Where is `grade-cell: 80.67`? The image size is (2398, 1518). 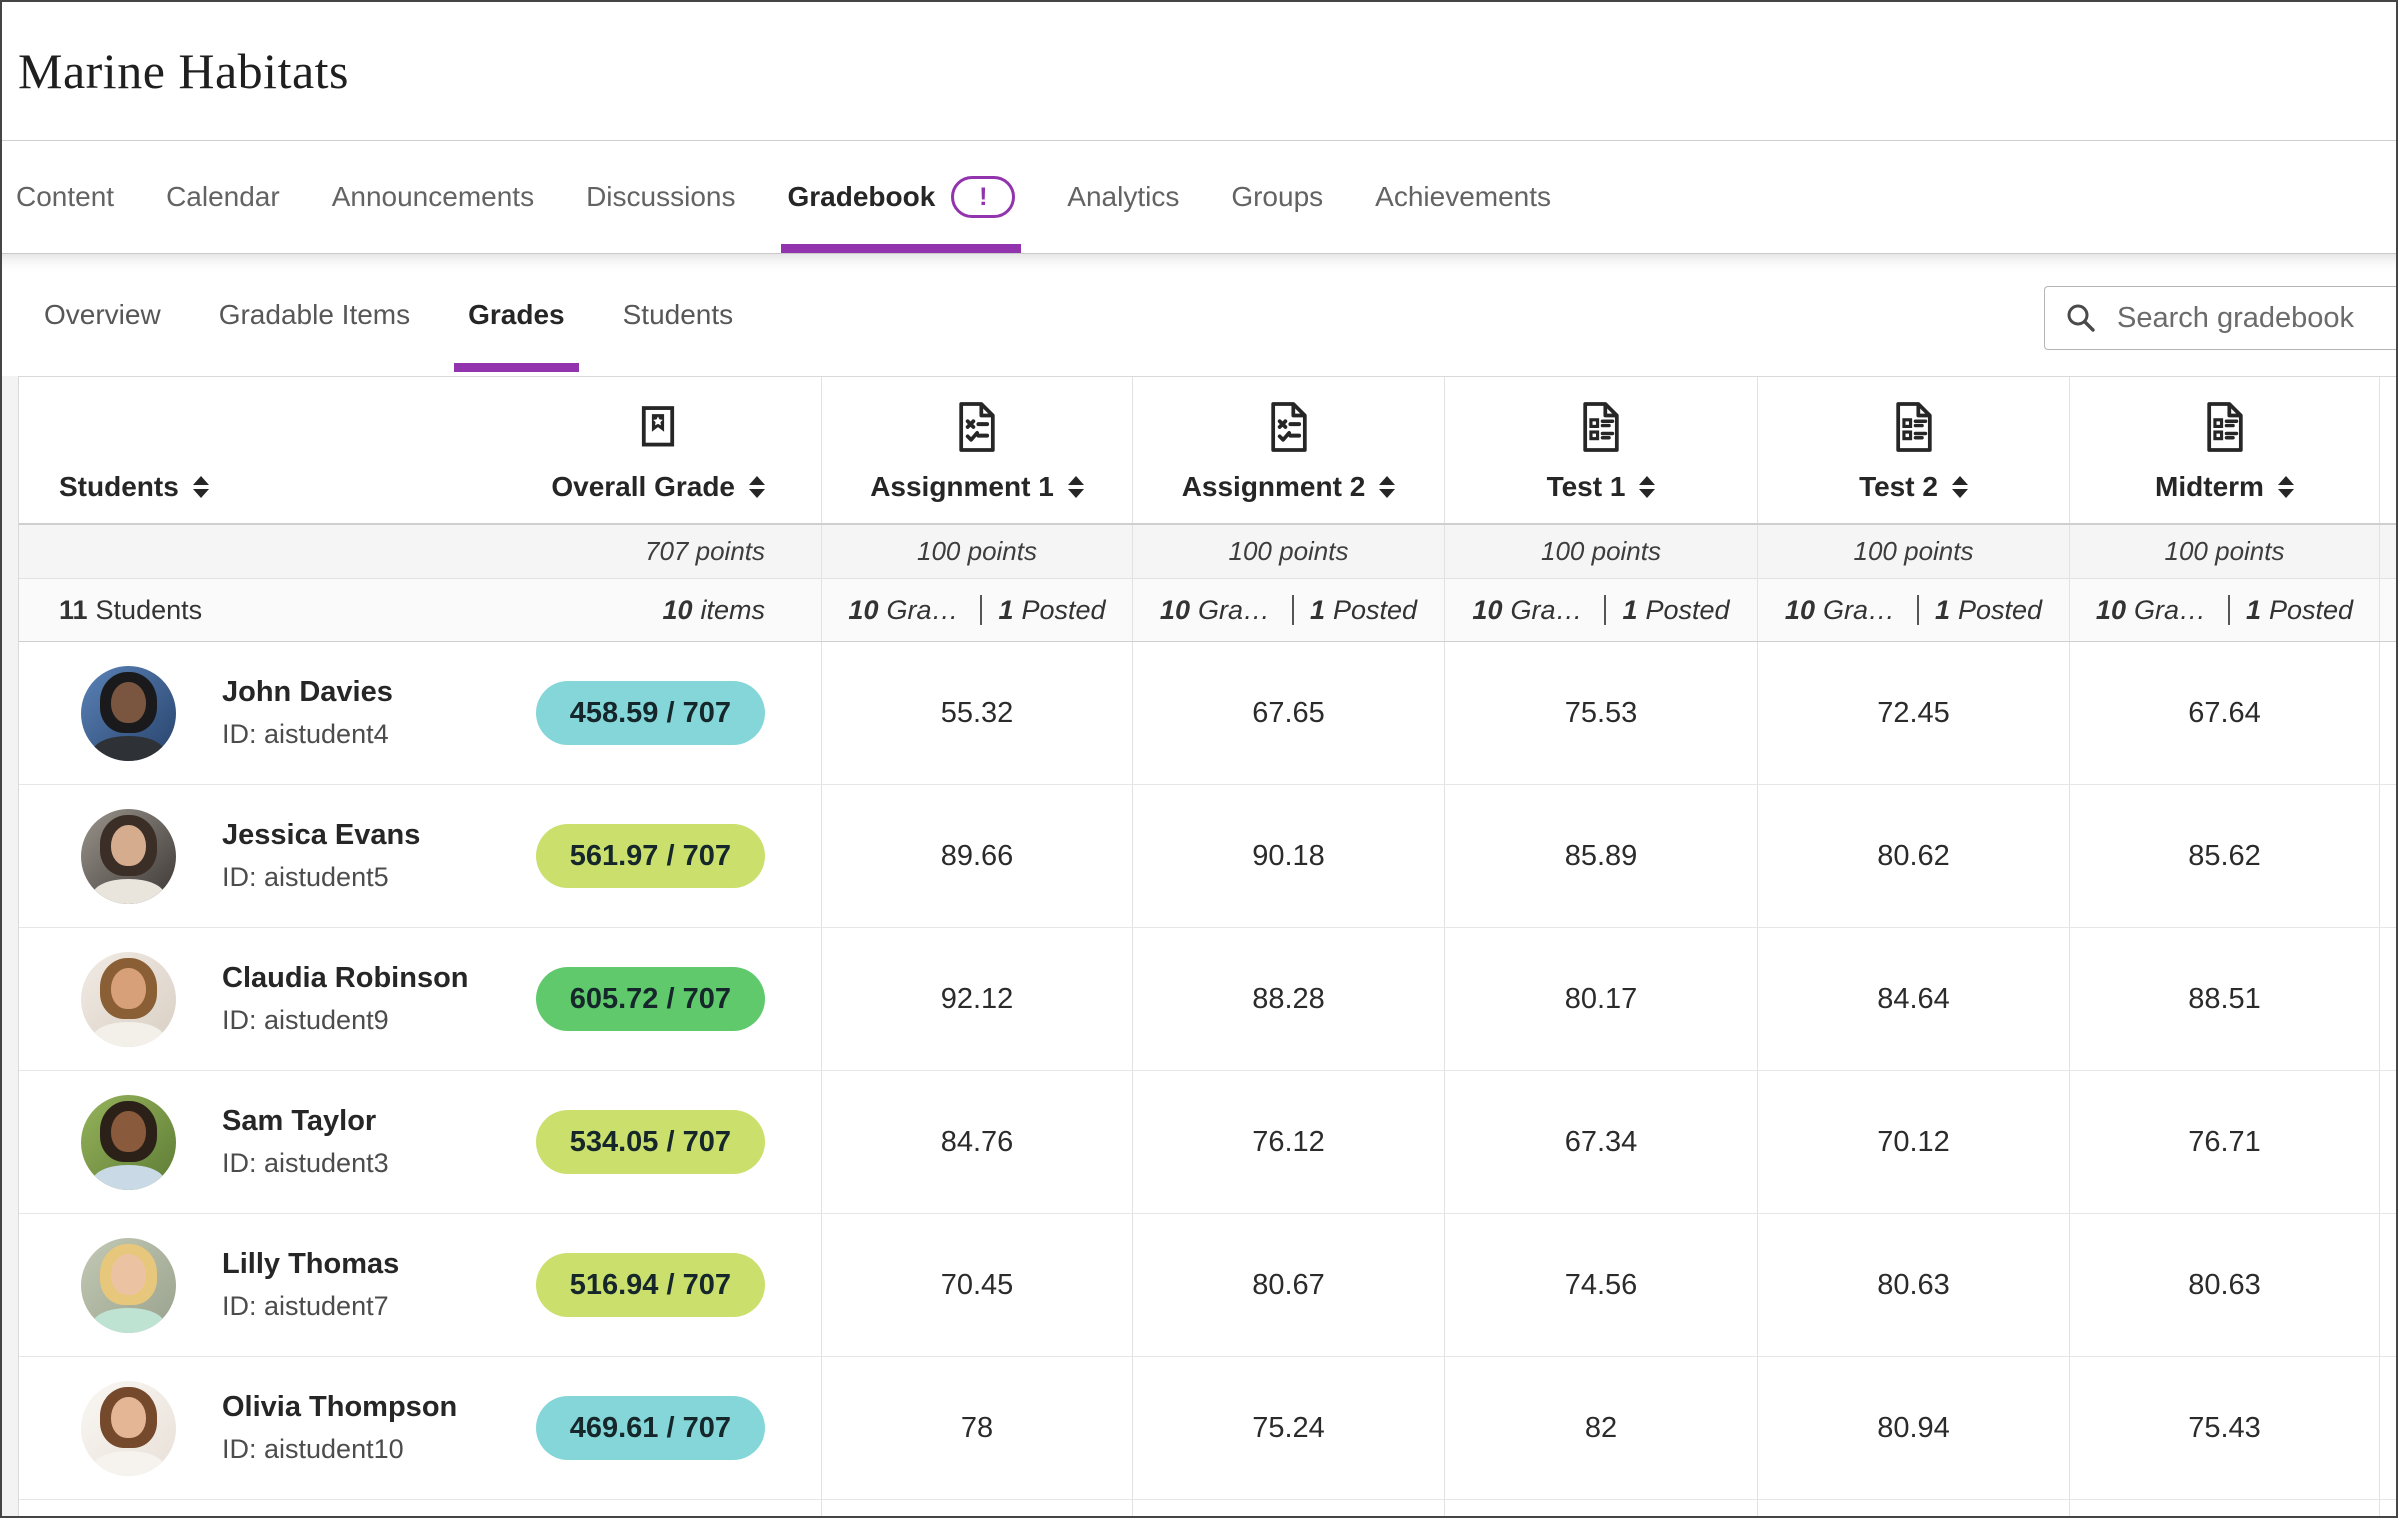
grade-cell: 80.67 is located at coordinates (1288, 1285).